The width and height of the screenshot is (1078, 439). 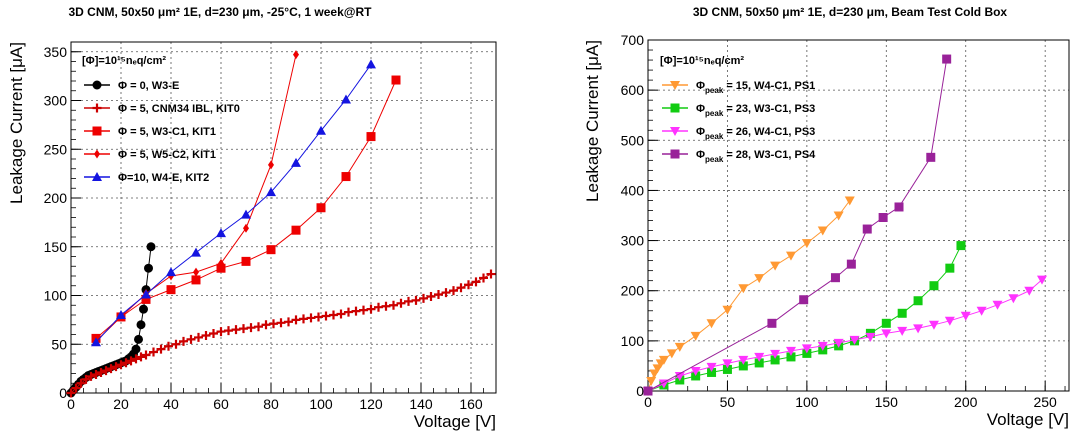 What do you see at coordinates (633, 190) in the screenshot?
I see `y-tick-label: 400` at bounding box center [633, 190].